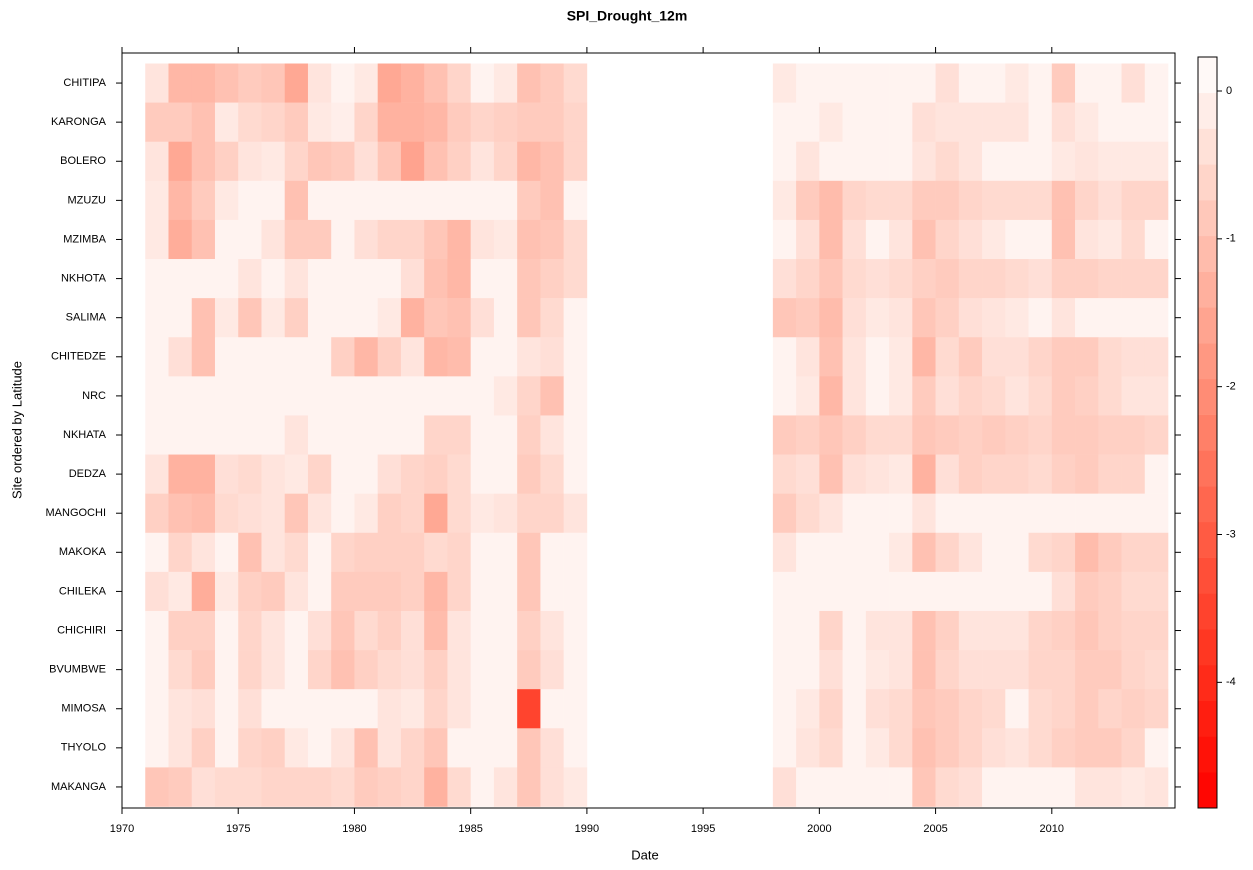 The height and width of the screenshot is (870, 1253). Describe the element at coordinates (84, 278) in the screenshot. I see `y-tick-label: NKHOTA` at that location.